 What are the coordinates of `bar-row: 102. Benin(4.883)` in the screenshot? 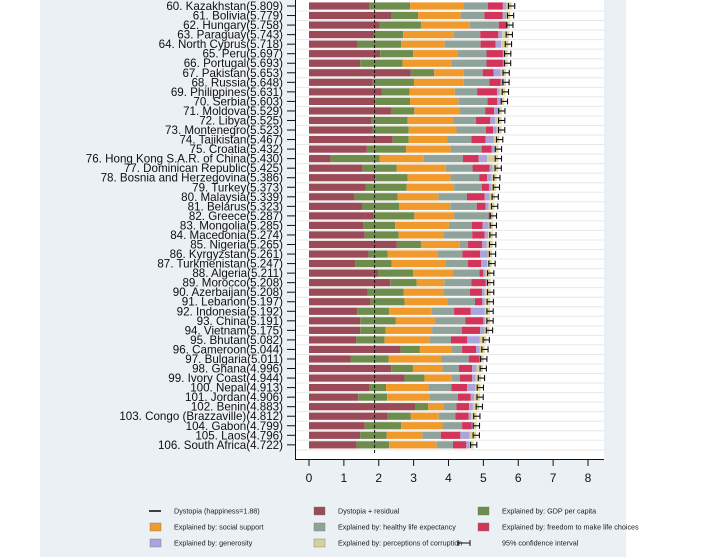 It's located at (397, 407).